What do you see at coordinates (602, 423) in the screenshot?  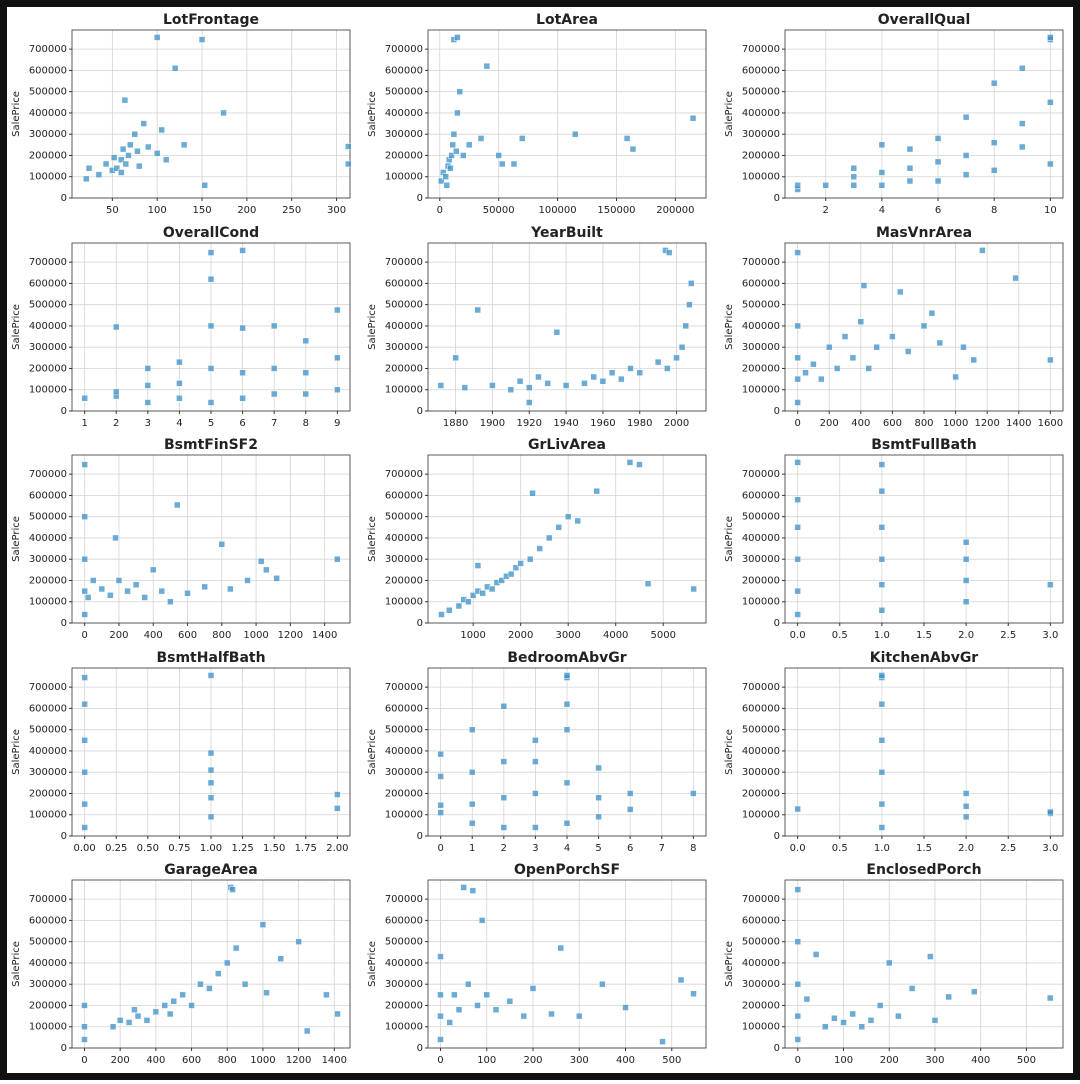 I see `x-tick-label: 1960` at bounding box center [602, 423].